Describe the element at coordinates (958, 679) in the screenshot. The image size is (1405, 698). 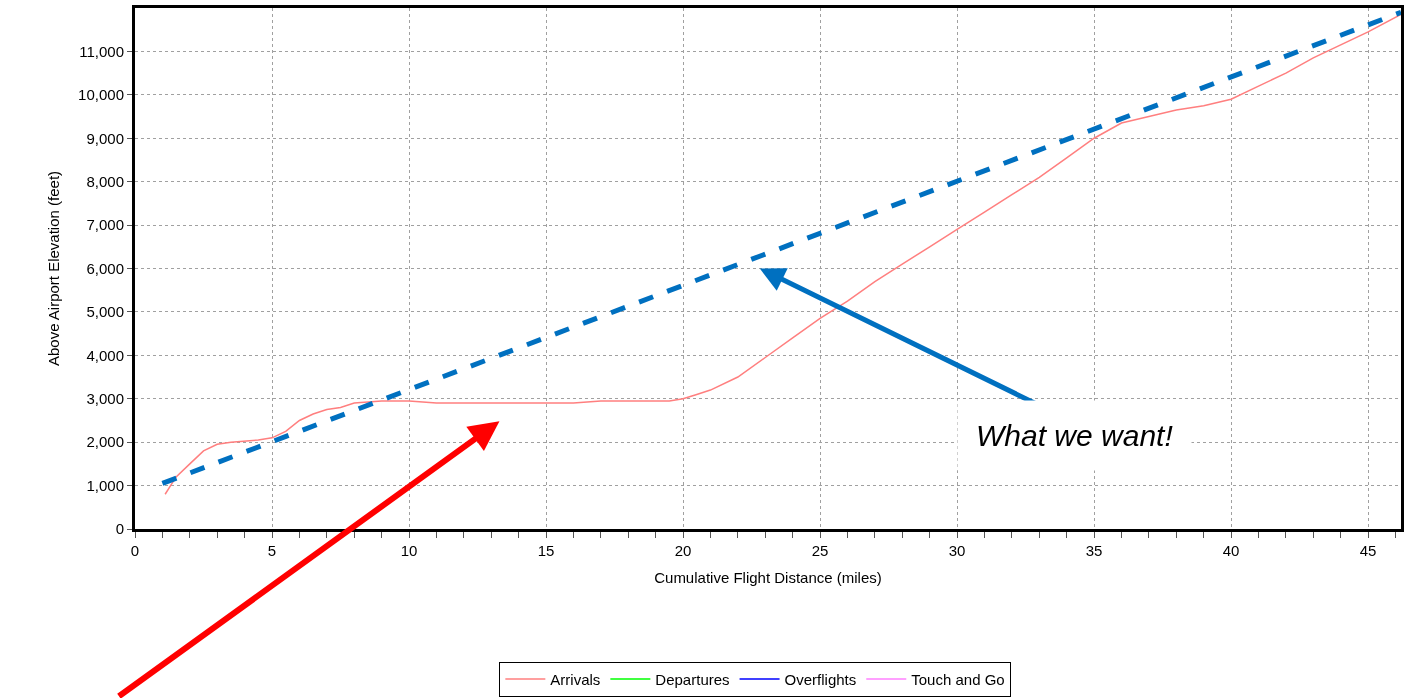
I see `legend-label: Touch and Go` at that location.